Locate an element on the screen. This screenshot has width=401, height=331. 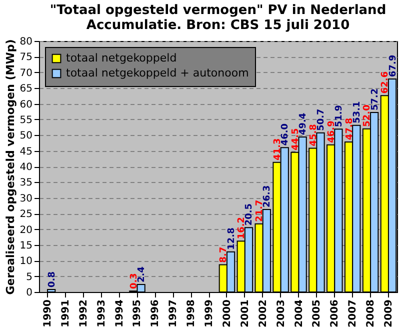
y-tick-label: 70 is located at coordinates (26, 73).